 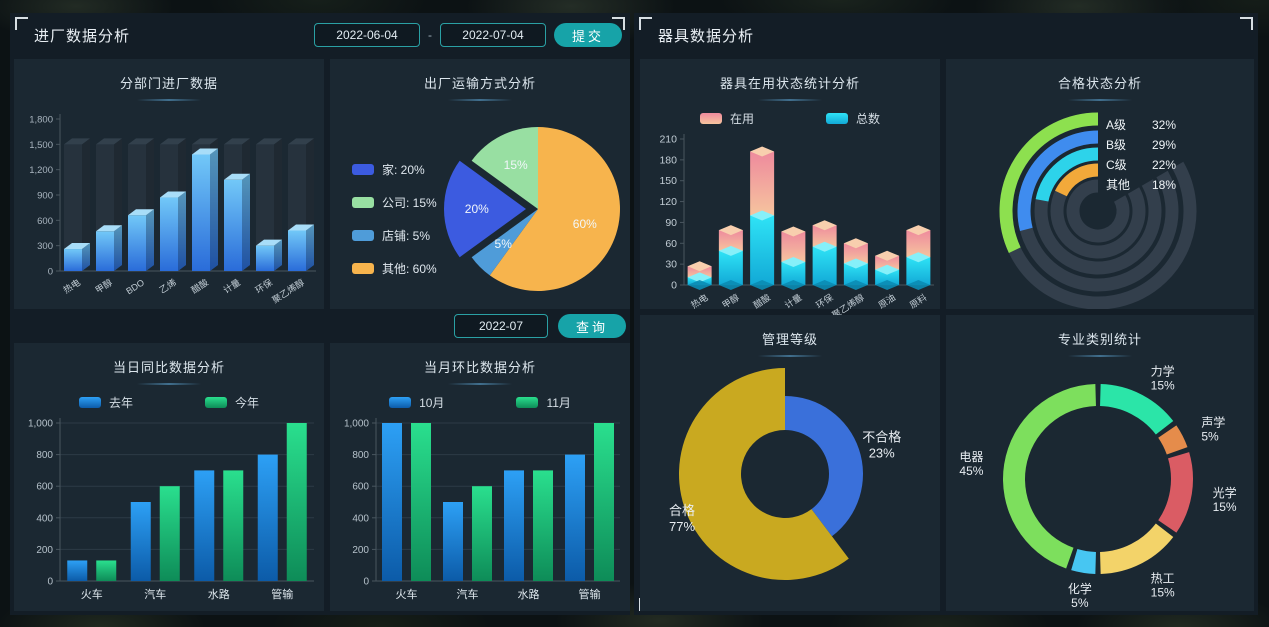 What do you see at coordinates (247, 403) in the screenshot?
I see `legend-label: 今年` at bounding box center [247, 403].